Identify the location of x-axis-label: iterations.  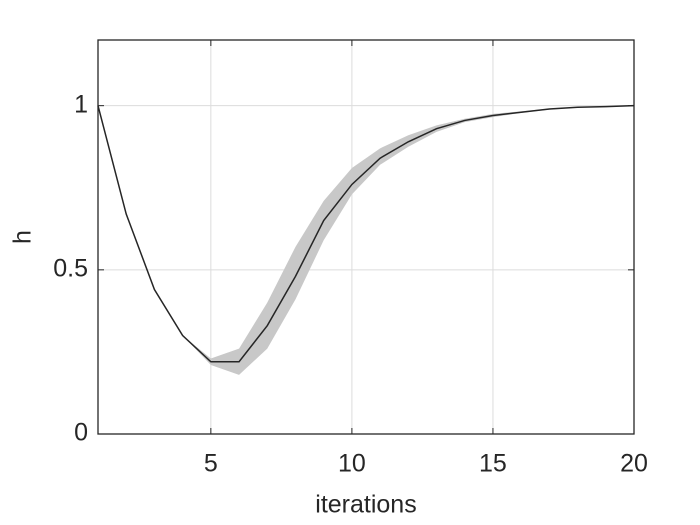
(365, 505).